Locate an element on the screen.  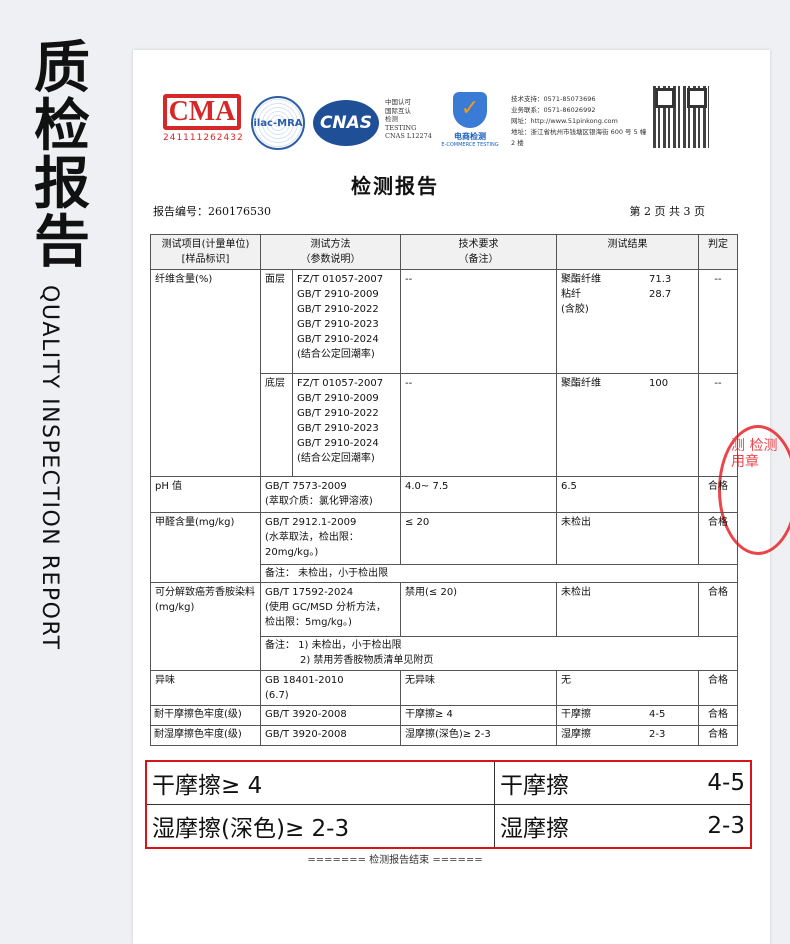
method-cell: GB/T 2912.1-2009 (水萃取法，检出限：20mg/kg。) is located at coordinates (330, 538).